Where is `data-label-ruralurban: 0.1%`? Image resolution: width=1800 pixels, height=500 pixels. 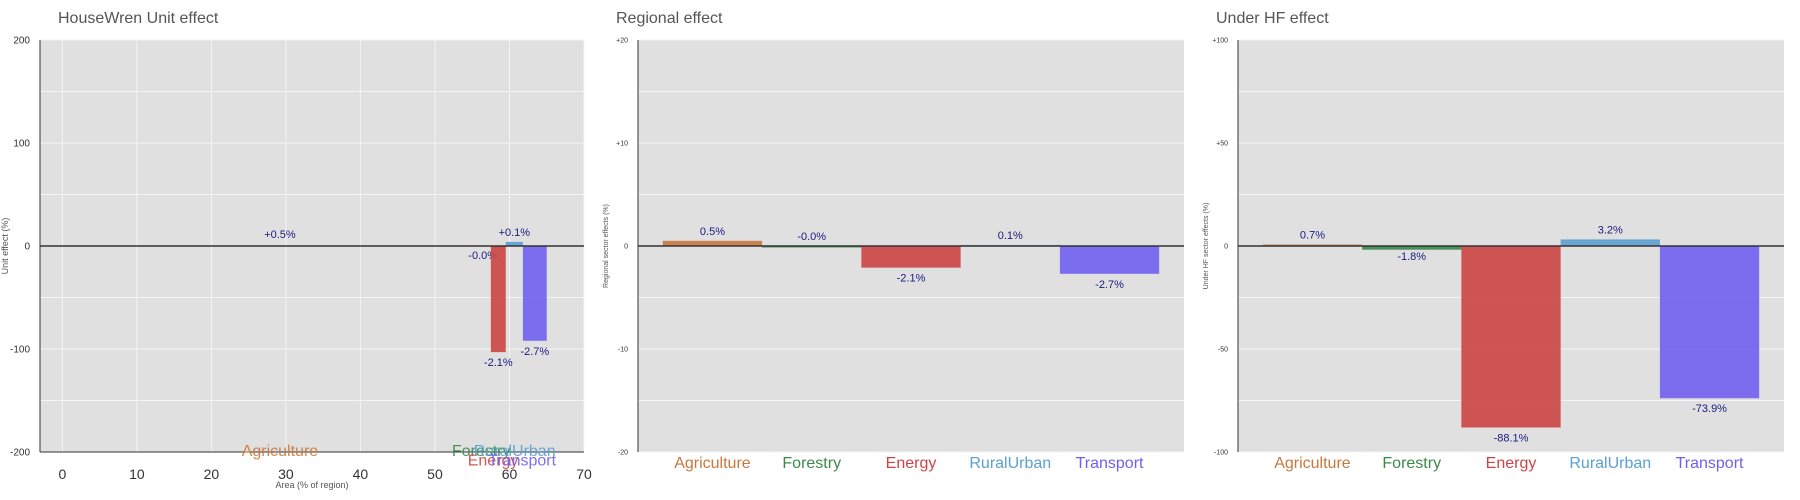 data-label-ruralurban: 0.1% is located at coordinates (1010, 236).